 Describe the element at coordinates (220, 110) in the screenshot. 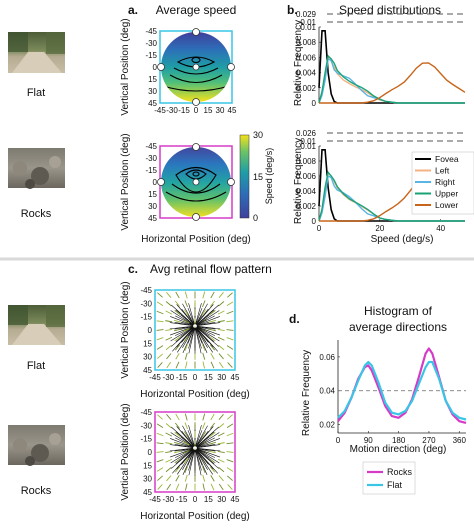

I see `panel-a-flat-xtick: 30` at that location.